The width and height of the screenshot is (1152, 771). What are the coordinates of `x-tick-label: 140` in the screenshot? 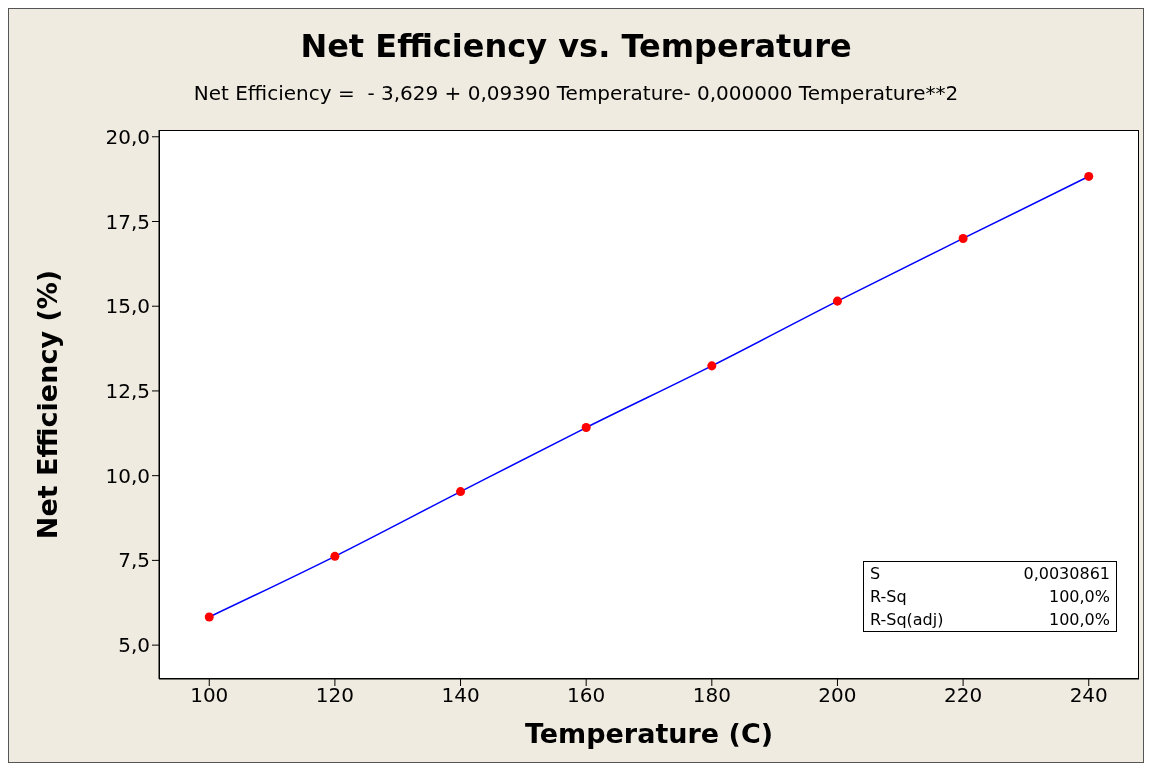 It's located at (460, 695).